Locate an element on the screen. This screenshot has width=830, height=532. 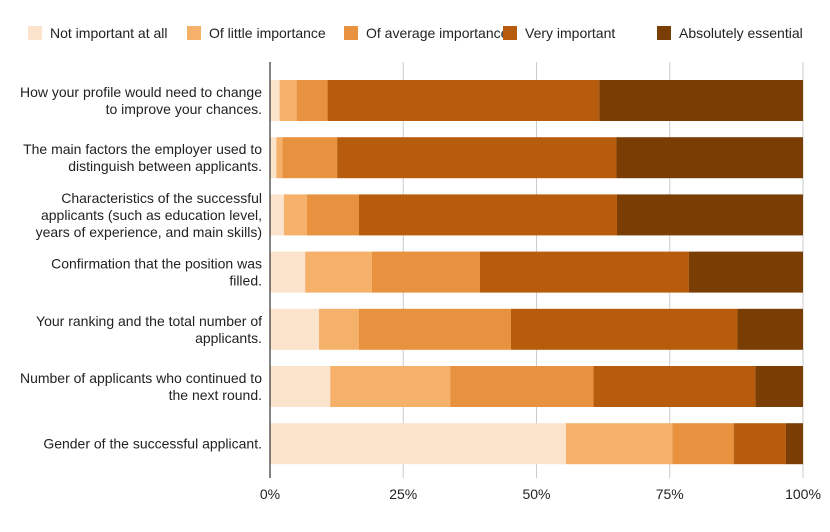
legend-item: Of average importance is located at coordinates (426, 33).